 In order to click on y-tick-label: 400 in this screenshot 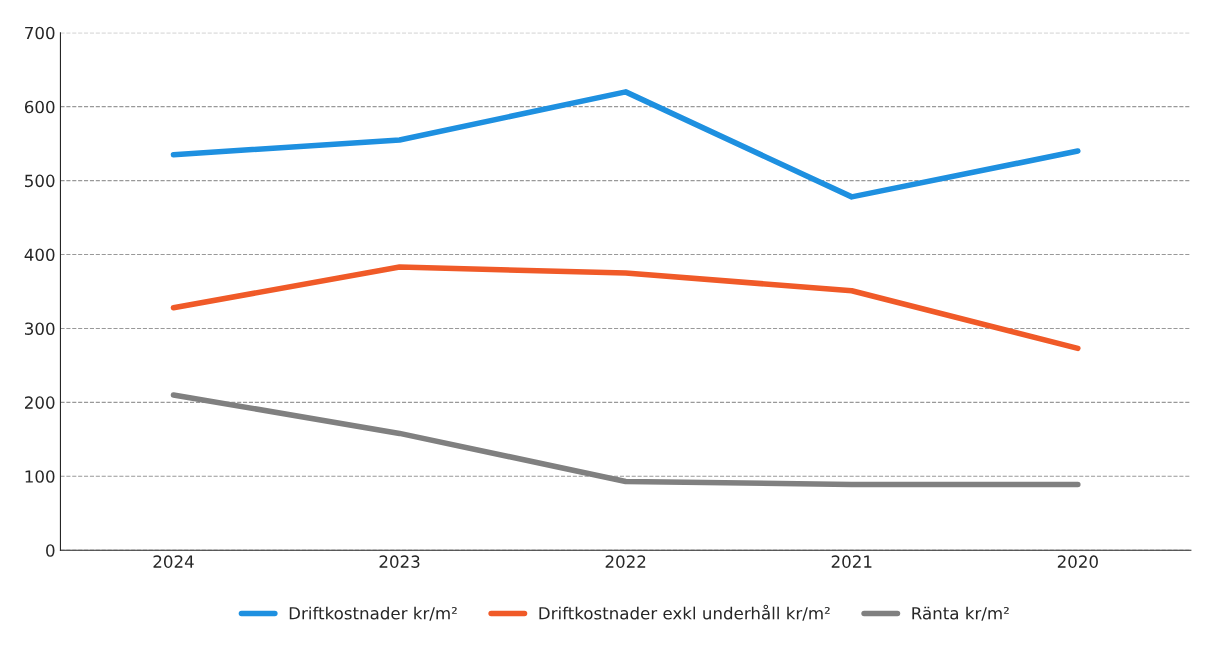, I will do `click(39, 255)`.